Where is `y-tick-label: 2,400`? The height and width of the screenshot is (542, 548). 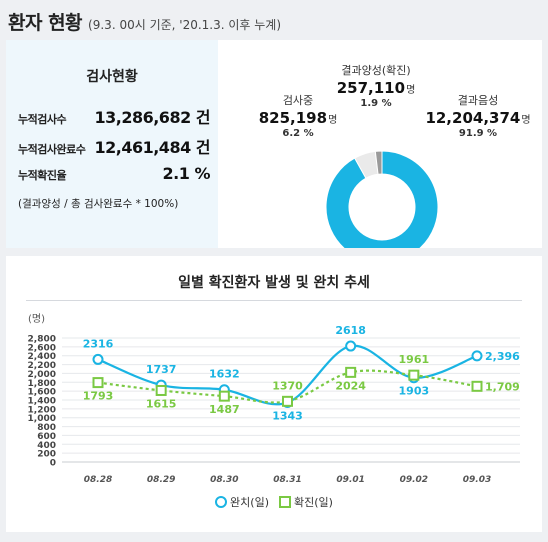
y-tick-label: 2,400 is located at coordinates (42, 357).